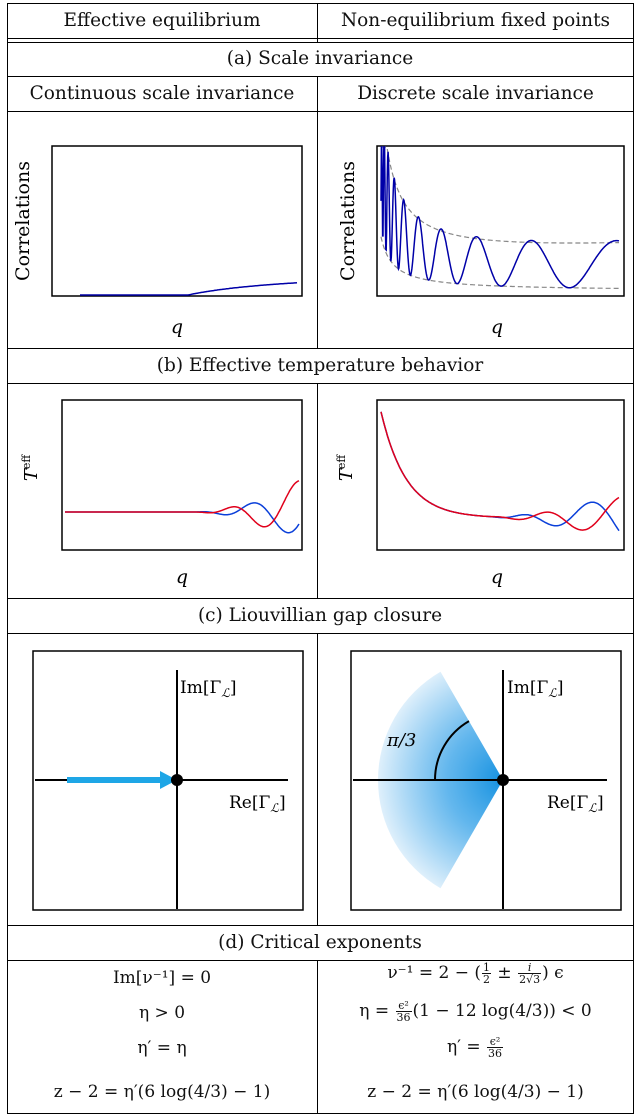  I want to click on exponent-row-z: z − 2 = η′(6 log(4/3) − 1), so click(475, 1092).